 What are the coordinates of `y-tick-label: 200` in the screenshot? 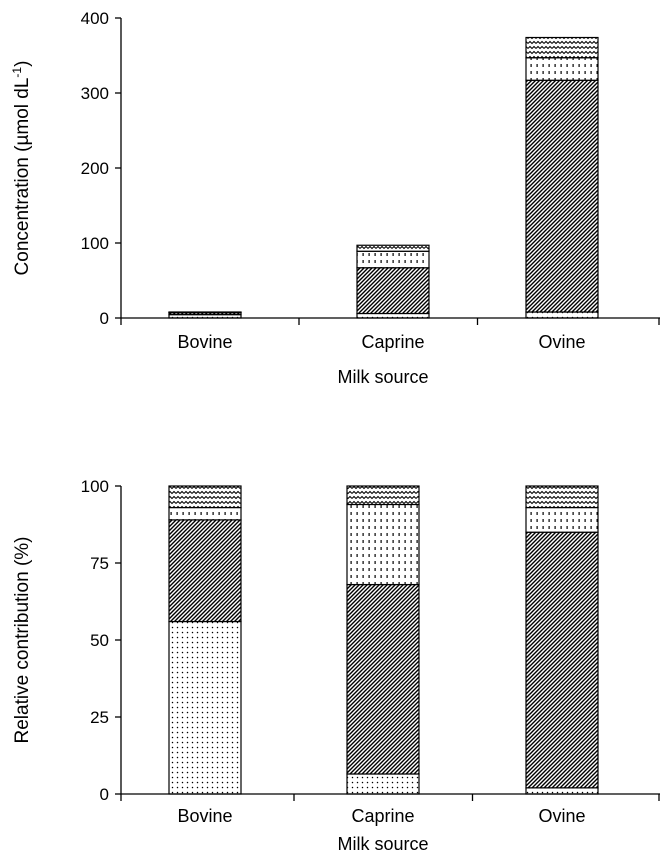 It's located at (95, 168).